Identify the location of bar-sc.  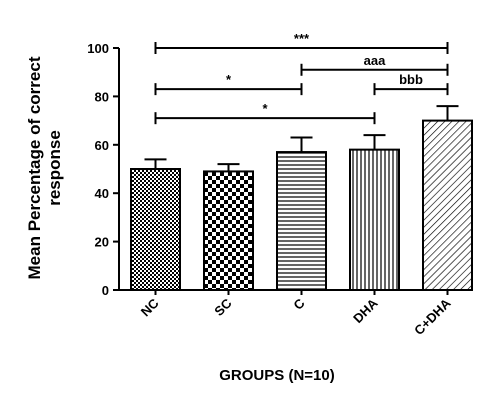
(228, 230).